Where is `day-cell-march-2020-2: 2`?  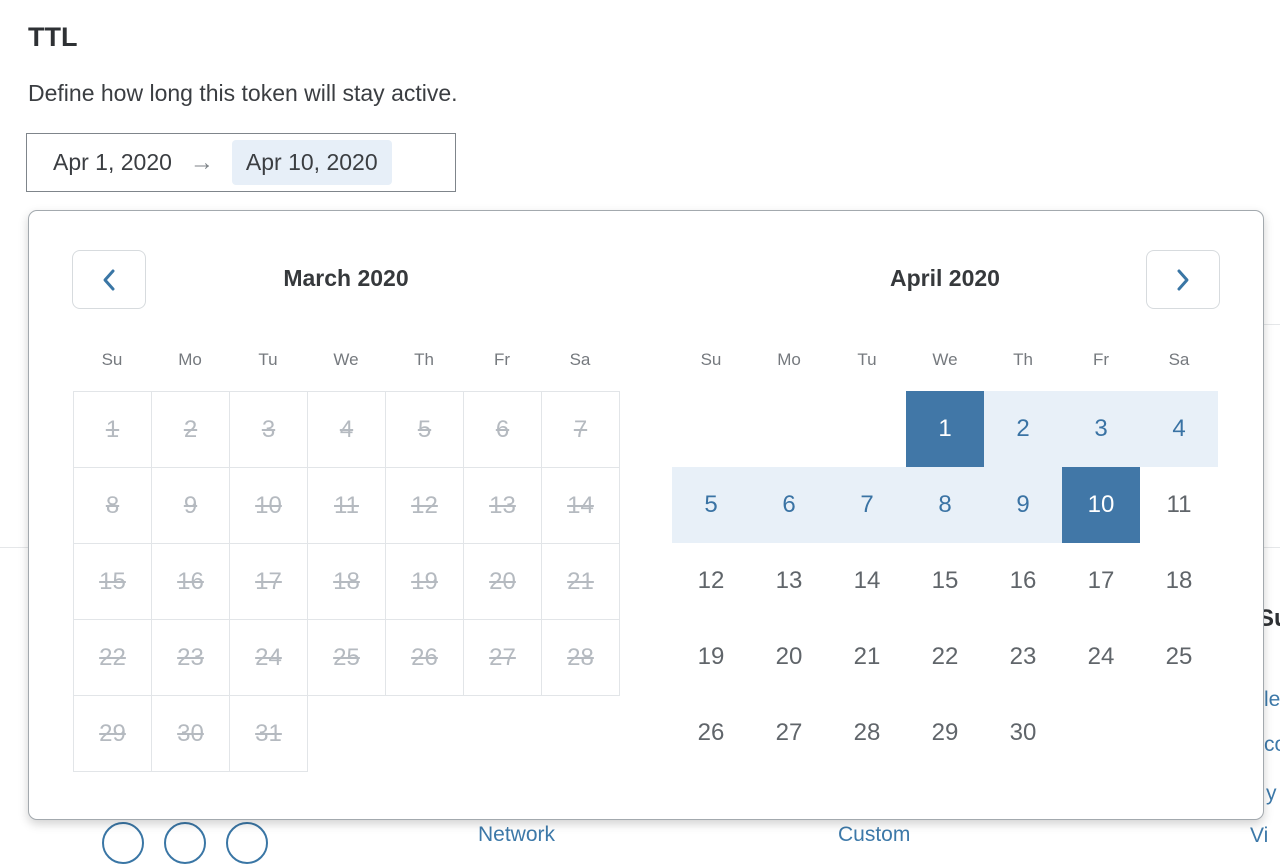
day-cell-march-2020-2: 2 is located at coordinates (190, 429).